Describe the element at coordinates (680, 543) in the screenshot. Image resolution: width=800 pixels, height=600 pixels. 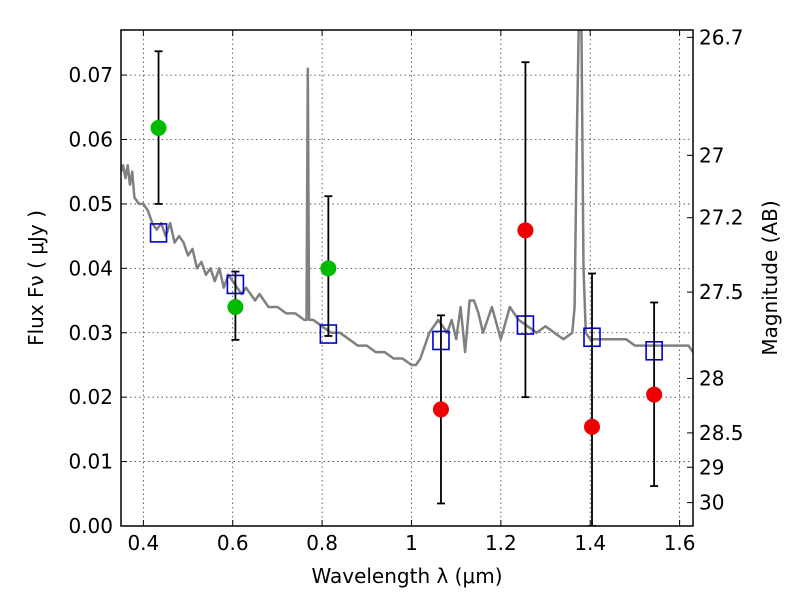
I see `x-tick-label: 1.6` at that location.